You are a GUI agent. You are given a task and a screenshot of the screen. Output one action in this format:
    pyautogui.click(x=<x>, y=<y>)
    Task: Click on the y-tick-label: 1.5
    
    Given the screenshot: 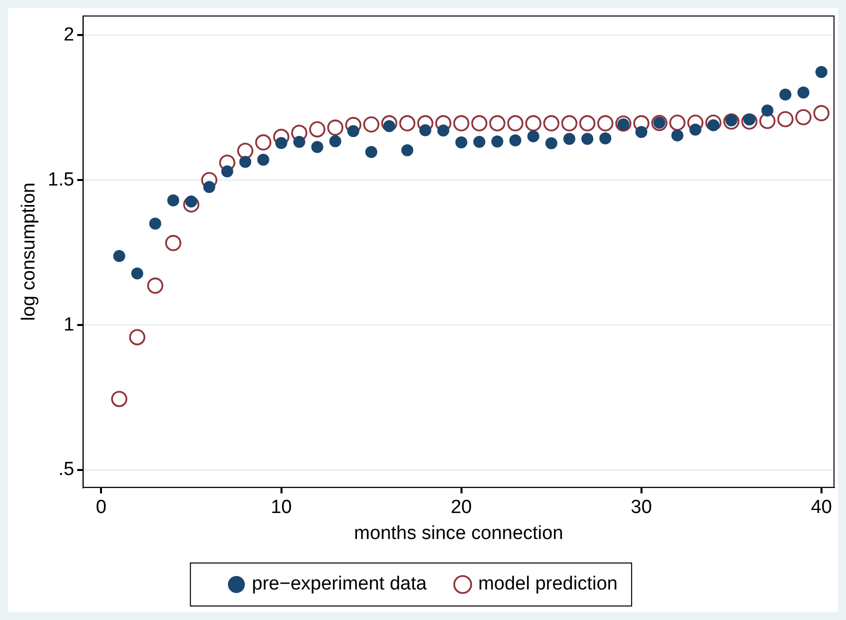 What is the action you would take?
    pyautogui.click(x=61, y=179)
    